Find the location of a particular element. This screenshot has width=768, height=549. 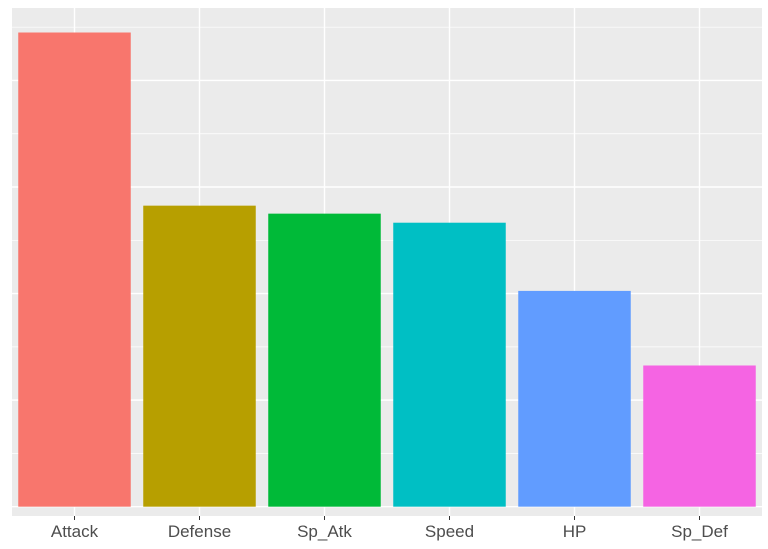

x-tick-label: Speed is located at coordinates (449, 531).